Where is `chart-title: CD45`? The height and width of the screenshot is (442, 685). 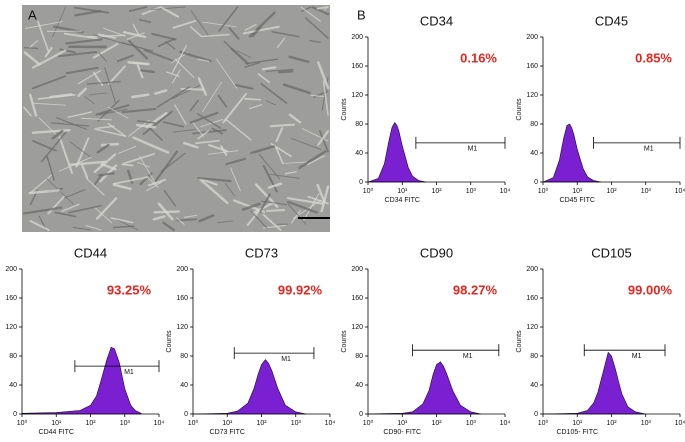
chart-title: CD45 is located at coordinates (611, 20).